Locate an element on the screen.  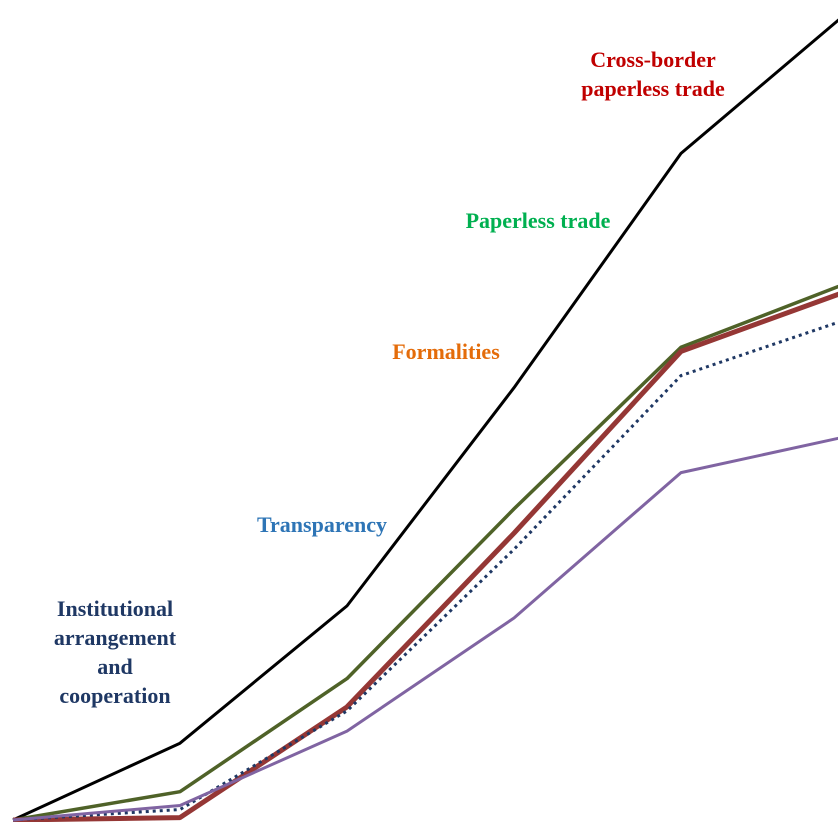
annotation-cross-border-paperless-trade: Cross-border paperless trade is located at coordinates (653, 74).